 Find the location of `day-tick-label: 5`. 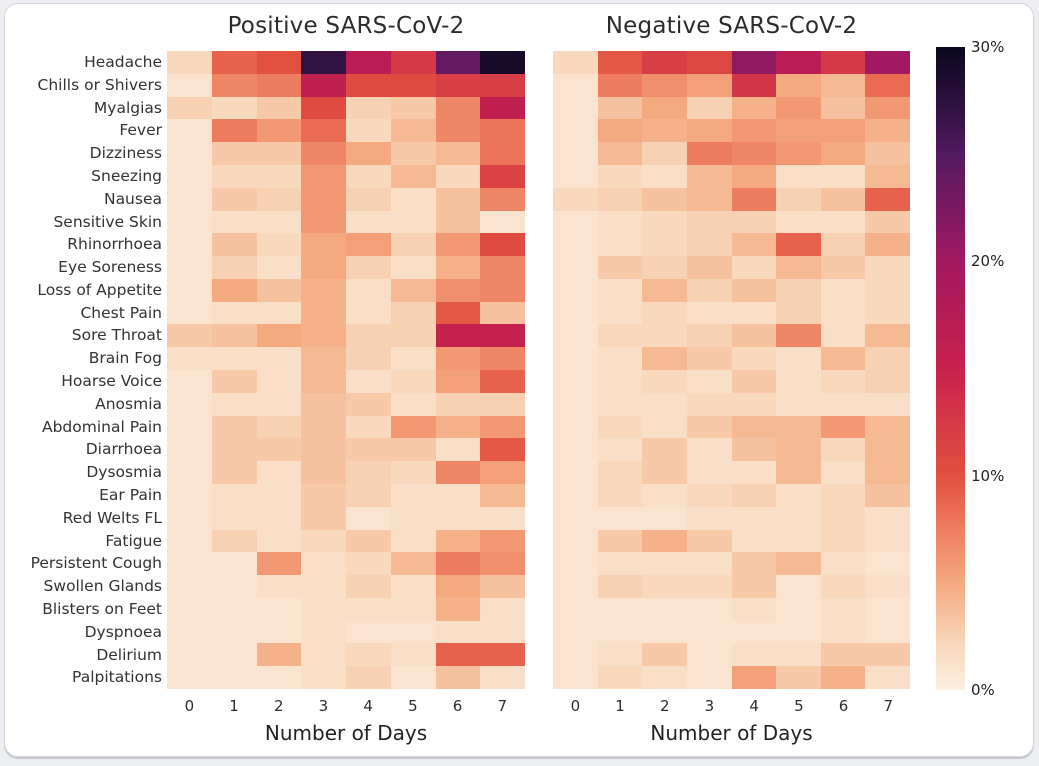

day-tick-label: 5 is located at coordinates (413, 706).